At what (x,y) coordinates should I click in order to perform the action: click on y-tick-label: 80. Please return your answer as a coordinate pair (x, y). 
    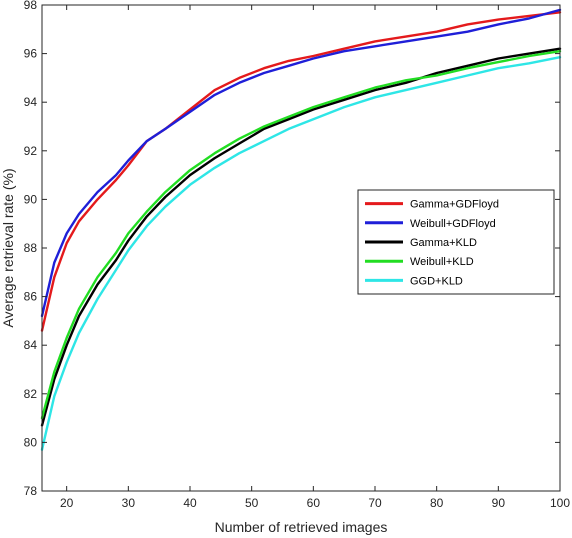
    Looking at the image, I should click on (31, 442).